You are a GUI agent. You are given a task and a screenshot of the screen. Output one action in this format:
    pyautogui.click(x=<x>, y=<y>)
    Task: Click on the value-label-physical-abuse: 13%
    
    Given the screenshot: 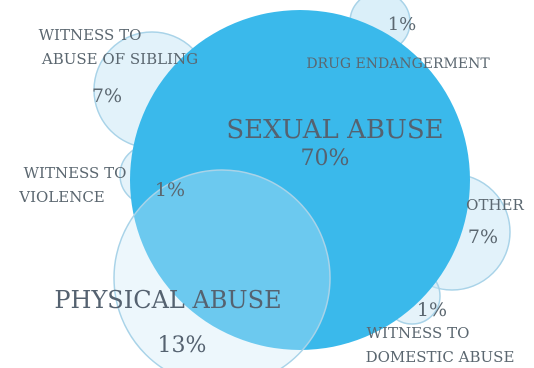 What is the action you would take?
    pyautogui.click(x=182, y=345)
    